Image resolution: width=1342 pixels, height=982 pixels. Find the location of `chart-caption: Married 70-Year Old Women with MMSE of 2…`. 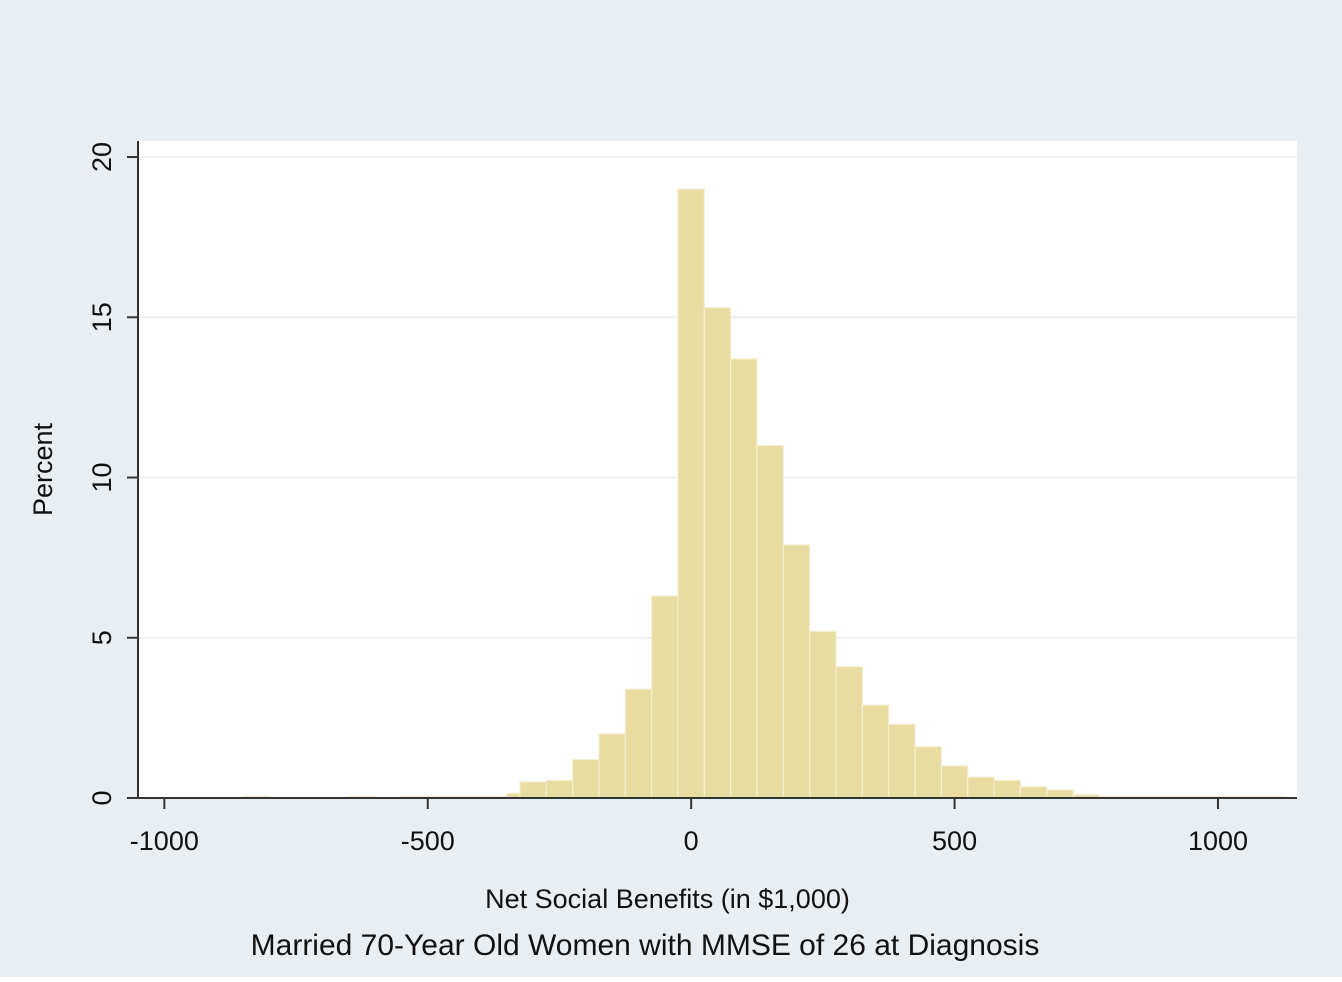

chart-caption: Married 70-Year Old Women with MMSE of 2… is located at coordinates (645, 945).